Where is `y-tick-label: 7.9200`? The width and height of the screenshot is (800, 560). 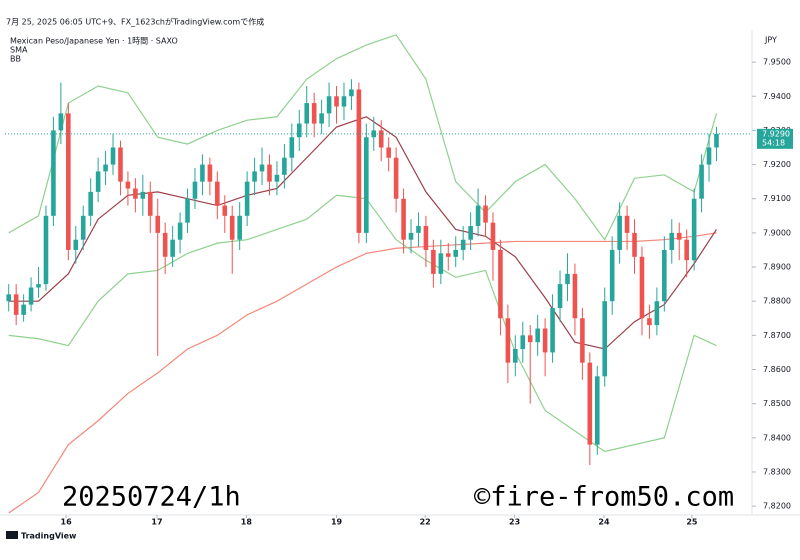 y-tick-label: 7.9200 is located at coordinates (777, 164).